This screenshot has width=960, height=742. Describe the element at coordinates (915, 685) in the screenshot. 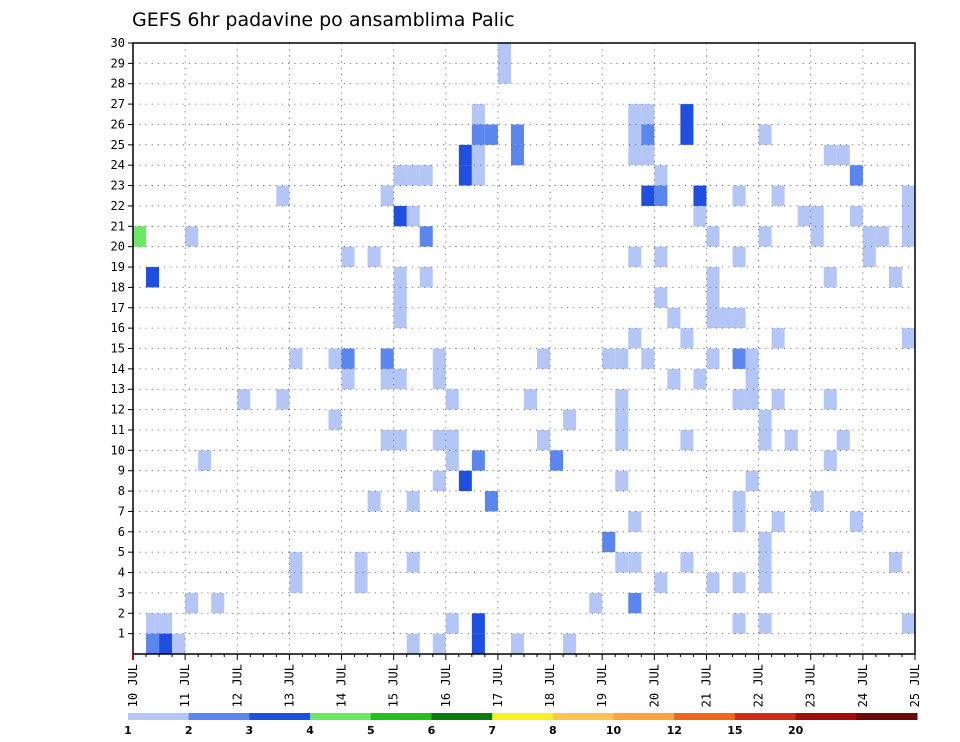

I see `x-tick-label: 25 JUL` at that location.